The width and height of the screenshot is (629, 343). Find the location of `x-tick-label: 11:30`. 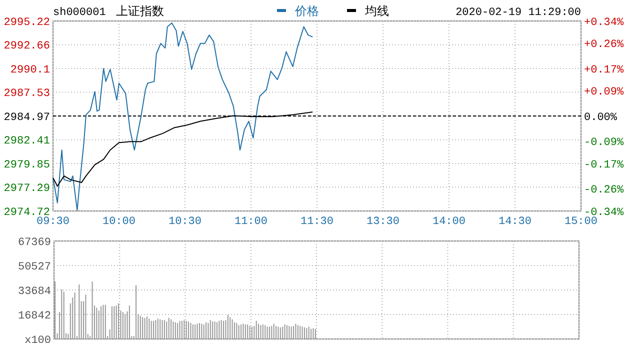

x-tick-label: 11:30 is located at coordinates (317, 222).